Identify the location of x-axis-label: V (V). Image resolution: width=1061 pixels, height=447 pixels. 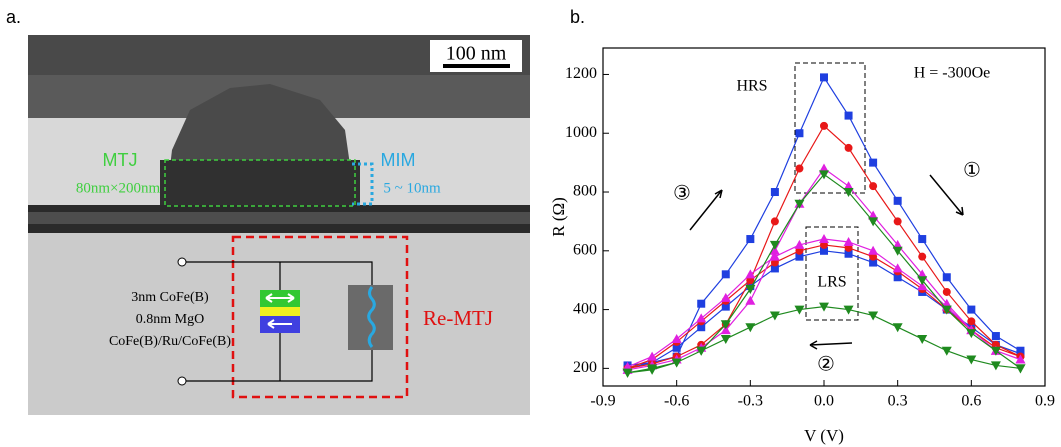
(824, 435).